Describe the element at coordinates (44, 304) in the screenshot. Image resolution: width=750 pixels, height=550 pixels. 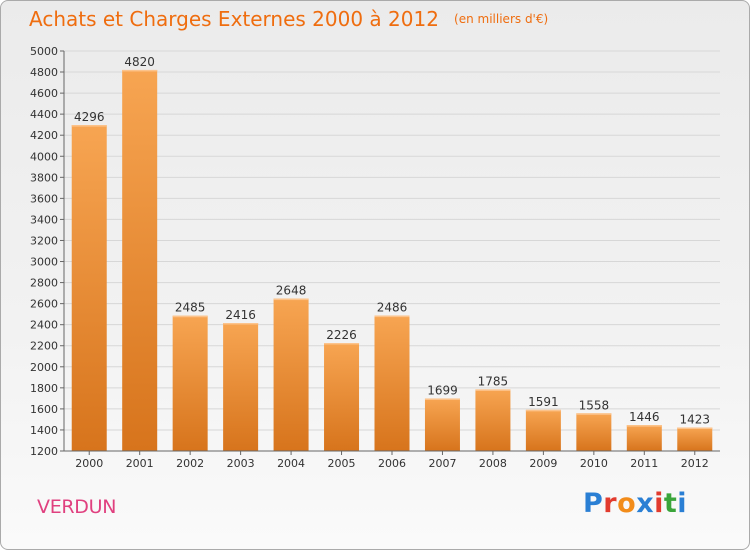
I see `y-tick-label: 2600` at that location.